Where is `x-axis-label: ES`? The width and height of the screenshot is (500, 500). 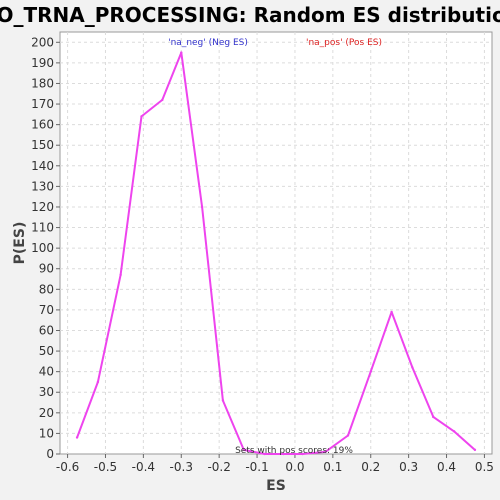
x-axis-label: ES is located at coordinates (276, 486).